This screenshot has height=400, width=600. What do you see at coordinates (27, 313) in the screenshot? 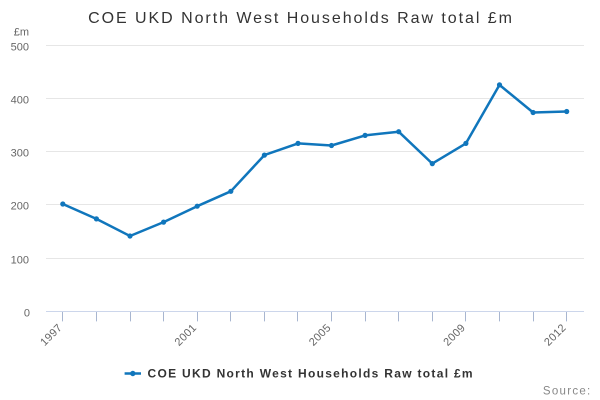
I see `svg-text: 0` at bounding box center [27, 313].